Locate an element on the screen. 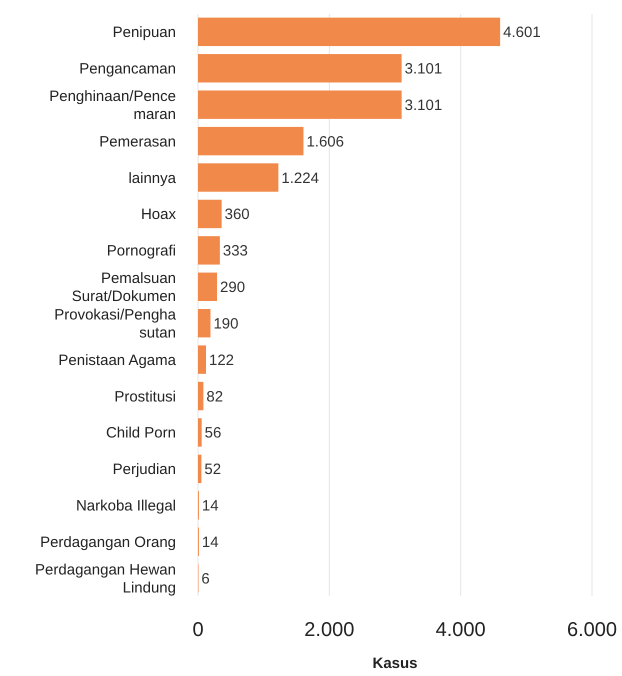 This screenshot has width=622, height=676. data-label: 190 is located at coordinates (226, 323).